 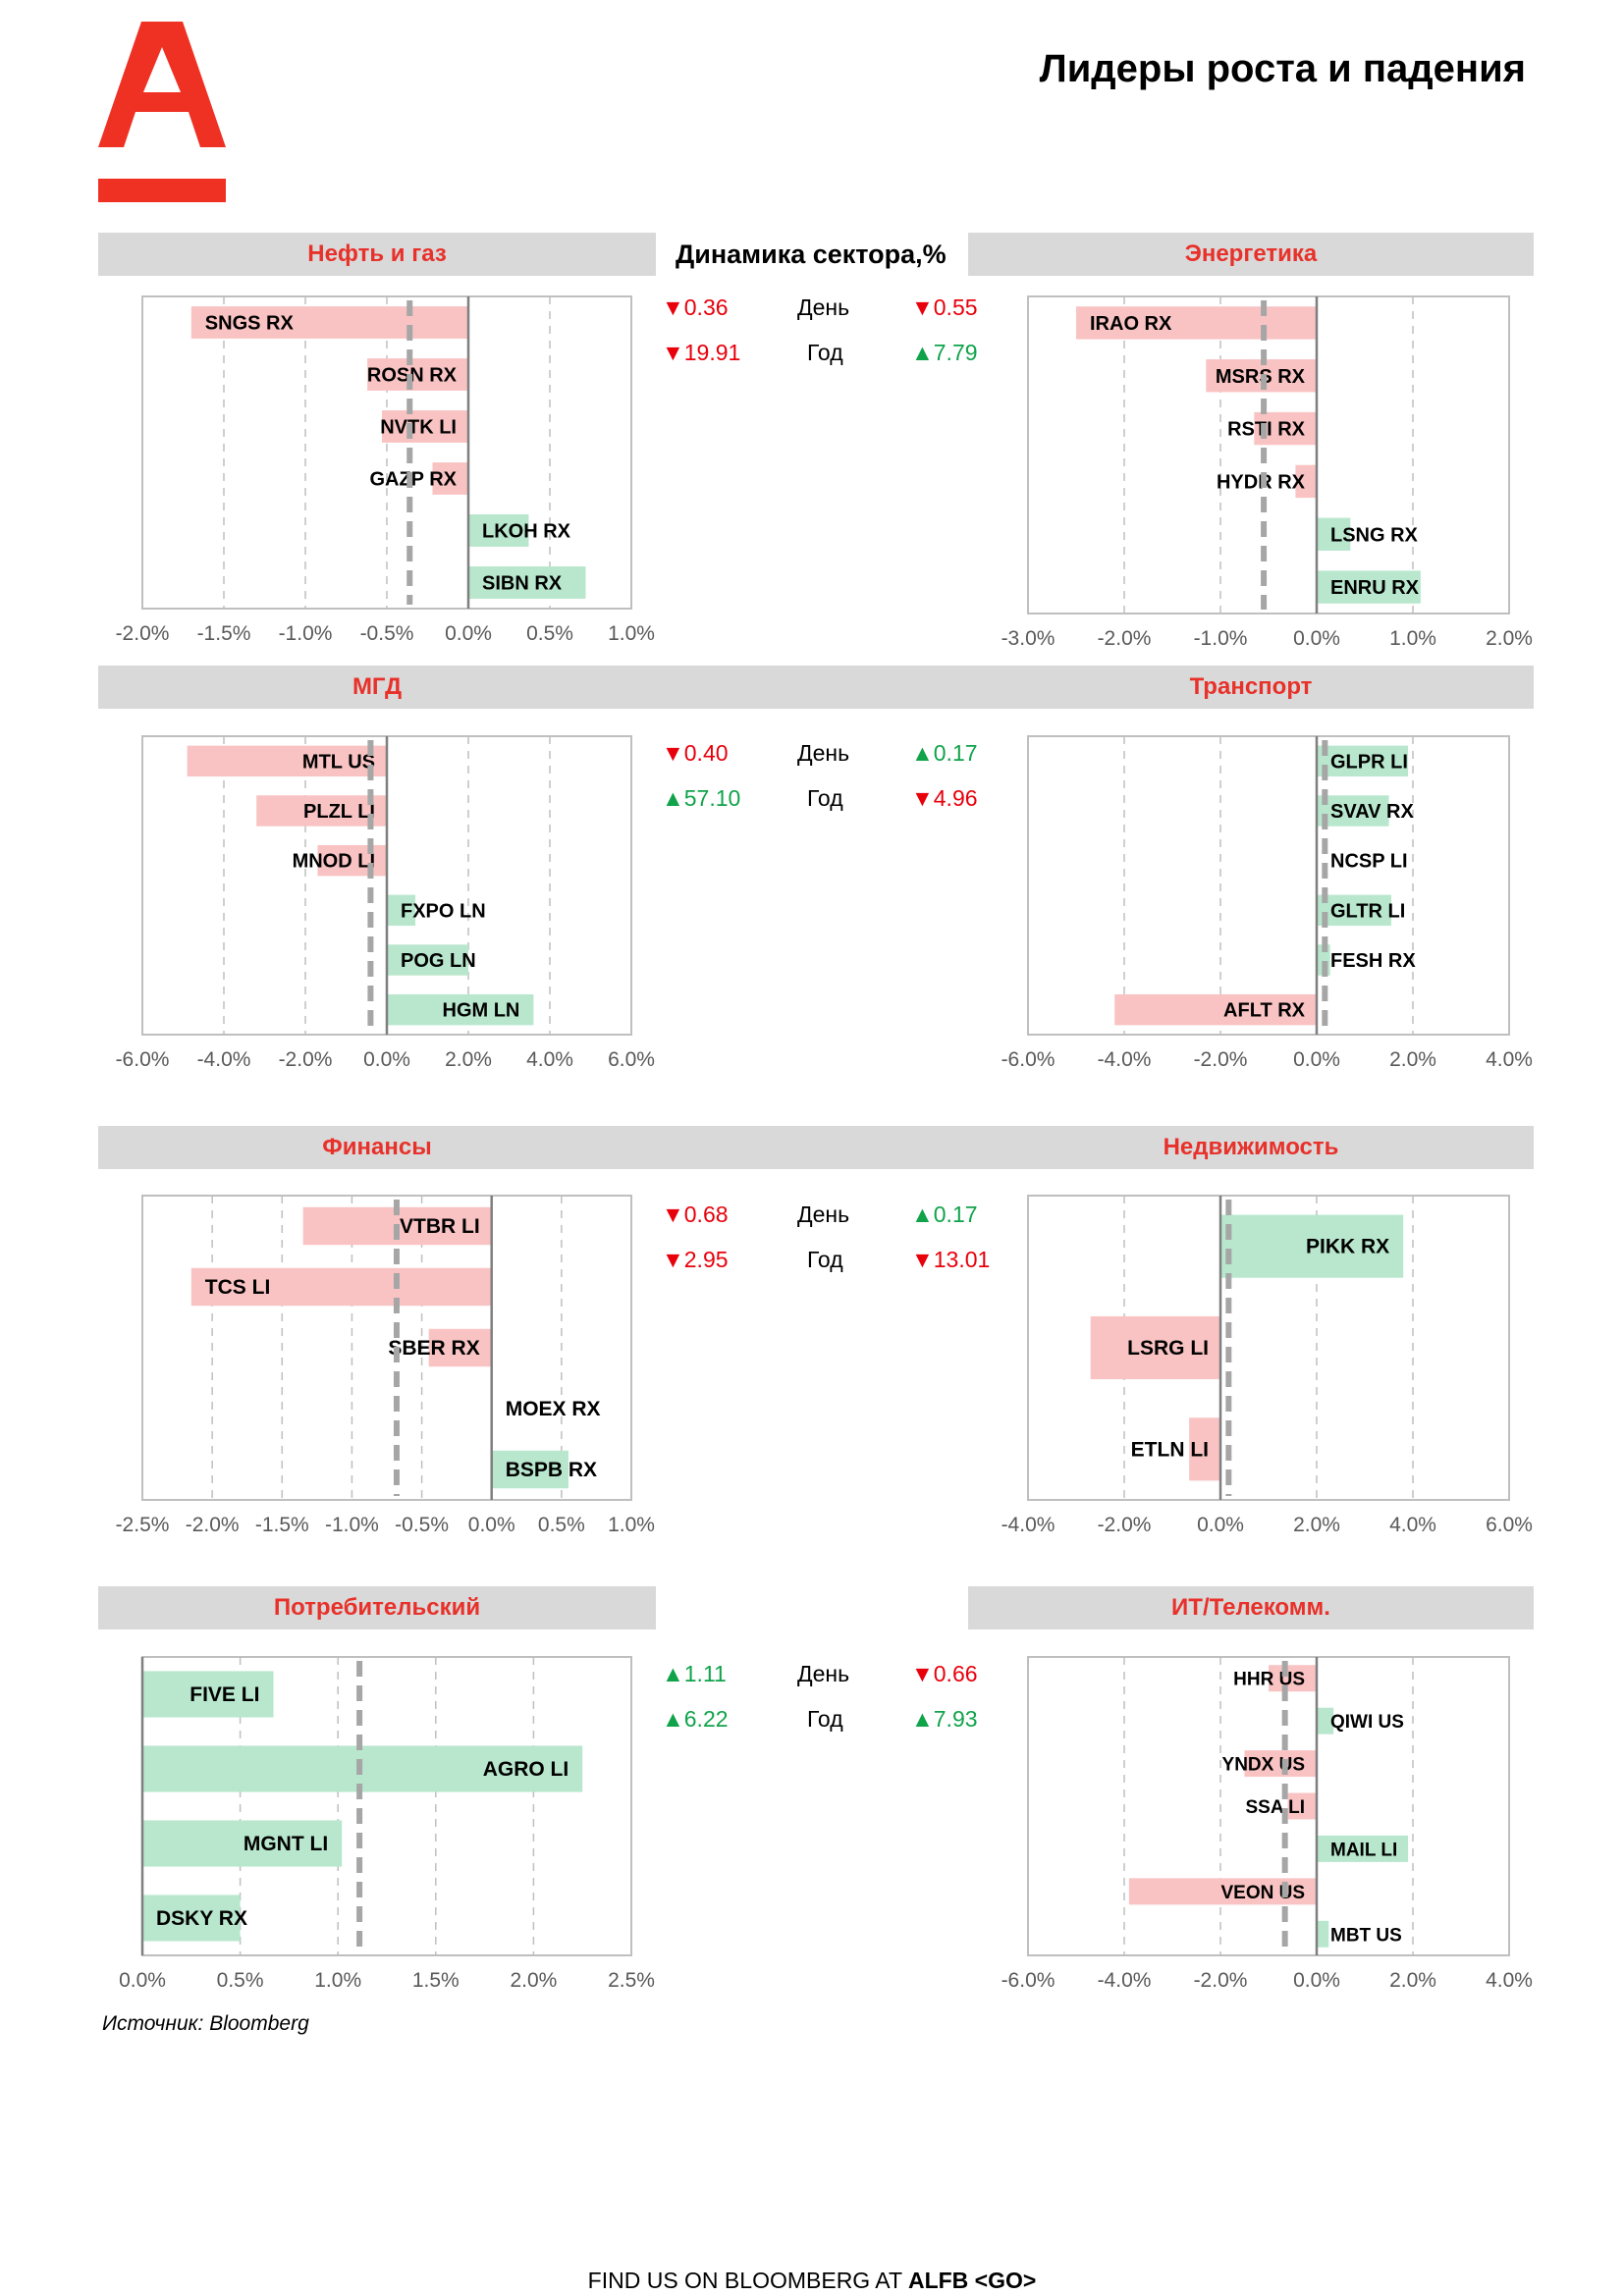 I want to click on dyn-left-year: ▲6.22, so click(x=695, y=1719).